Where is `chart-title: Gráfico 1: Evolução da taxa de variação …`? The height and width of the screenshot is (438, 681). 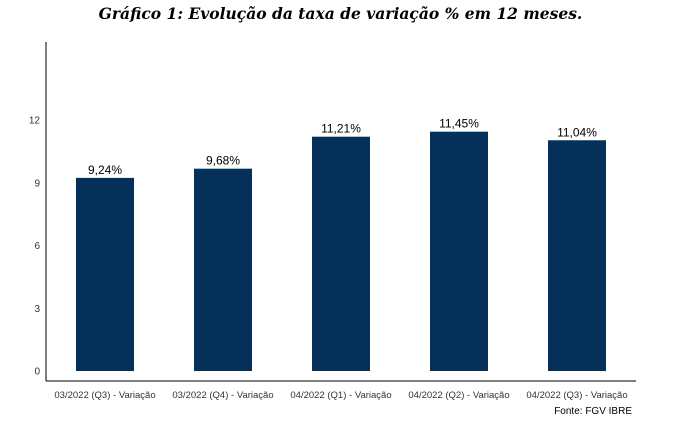
chart-title: Gráfico 1: Evolução da taxa de variação … is located at coordinates (340, 13).